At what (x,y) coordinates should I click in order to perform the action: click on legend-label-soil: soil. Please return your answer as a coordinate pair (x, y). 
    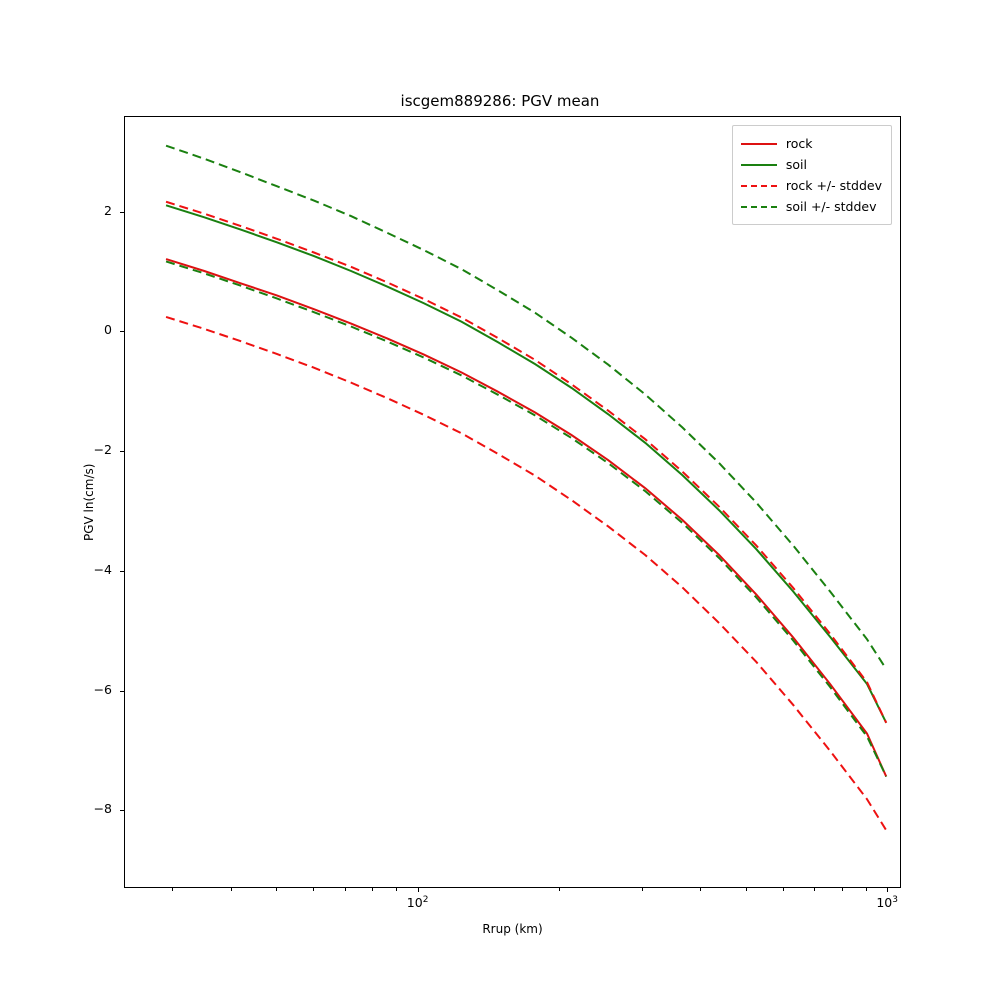
    Looking at the image, I should click on (796, 164).